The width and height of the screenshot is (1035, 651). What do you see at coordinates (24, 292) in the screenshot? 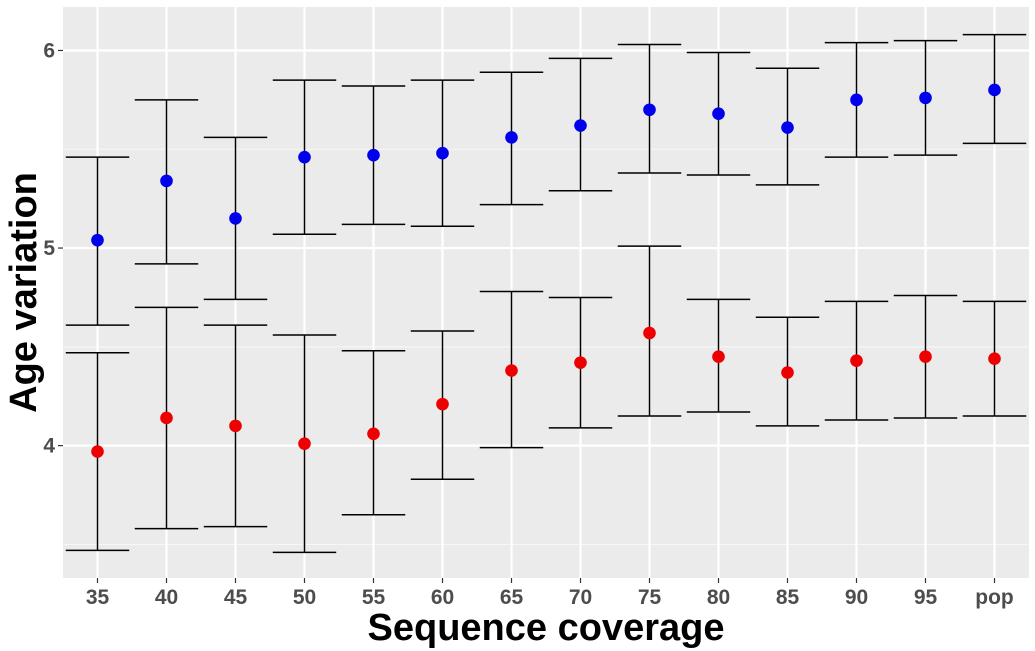
I see `y-axis-title: Age variation` at bounding box center [24, 292].